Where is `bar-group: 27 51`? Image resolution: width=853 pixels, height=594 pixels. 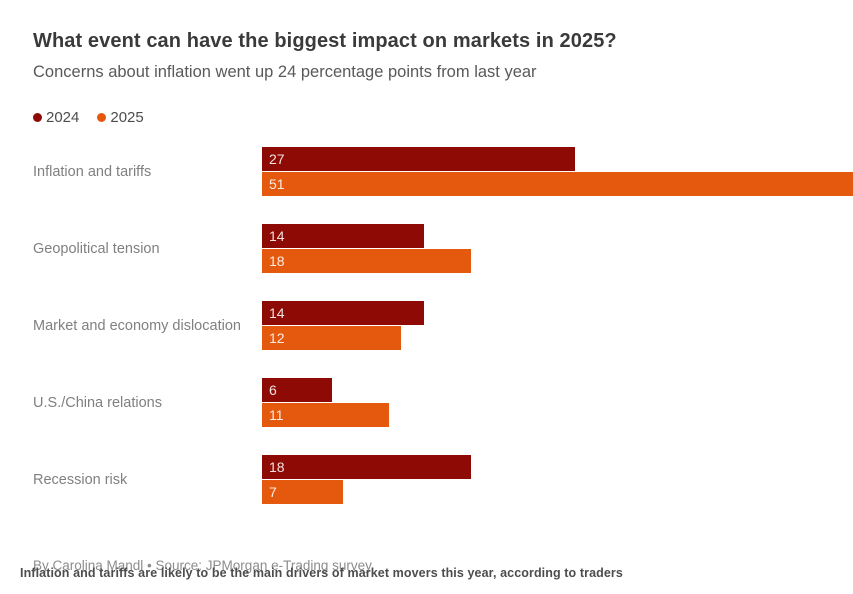
bar-group: 27 51 is located at coordinates (557, 171).